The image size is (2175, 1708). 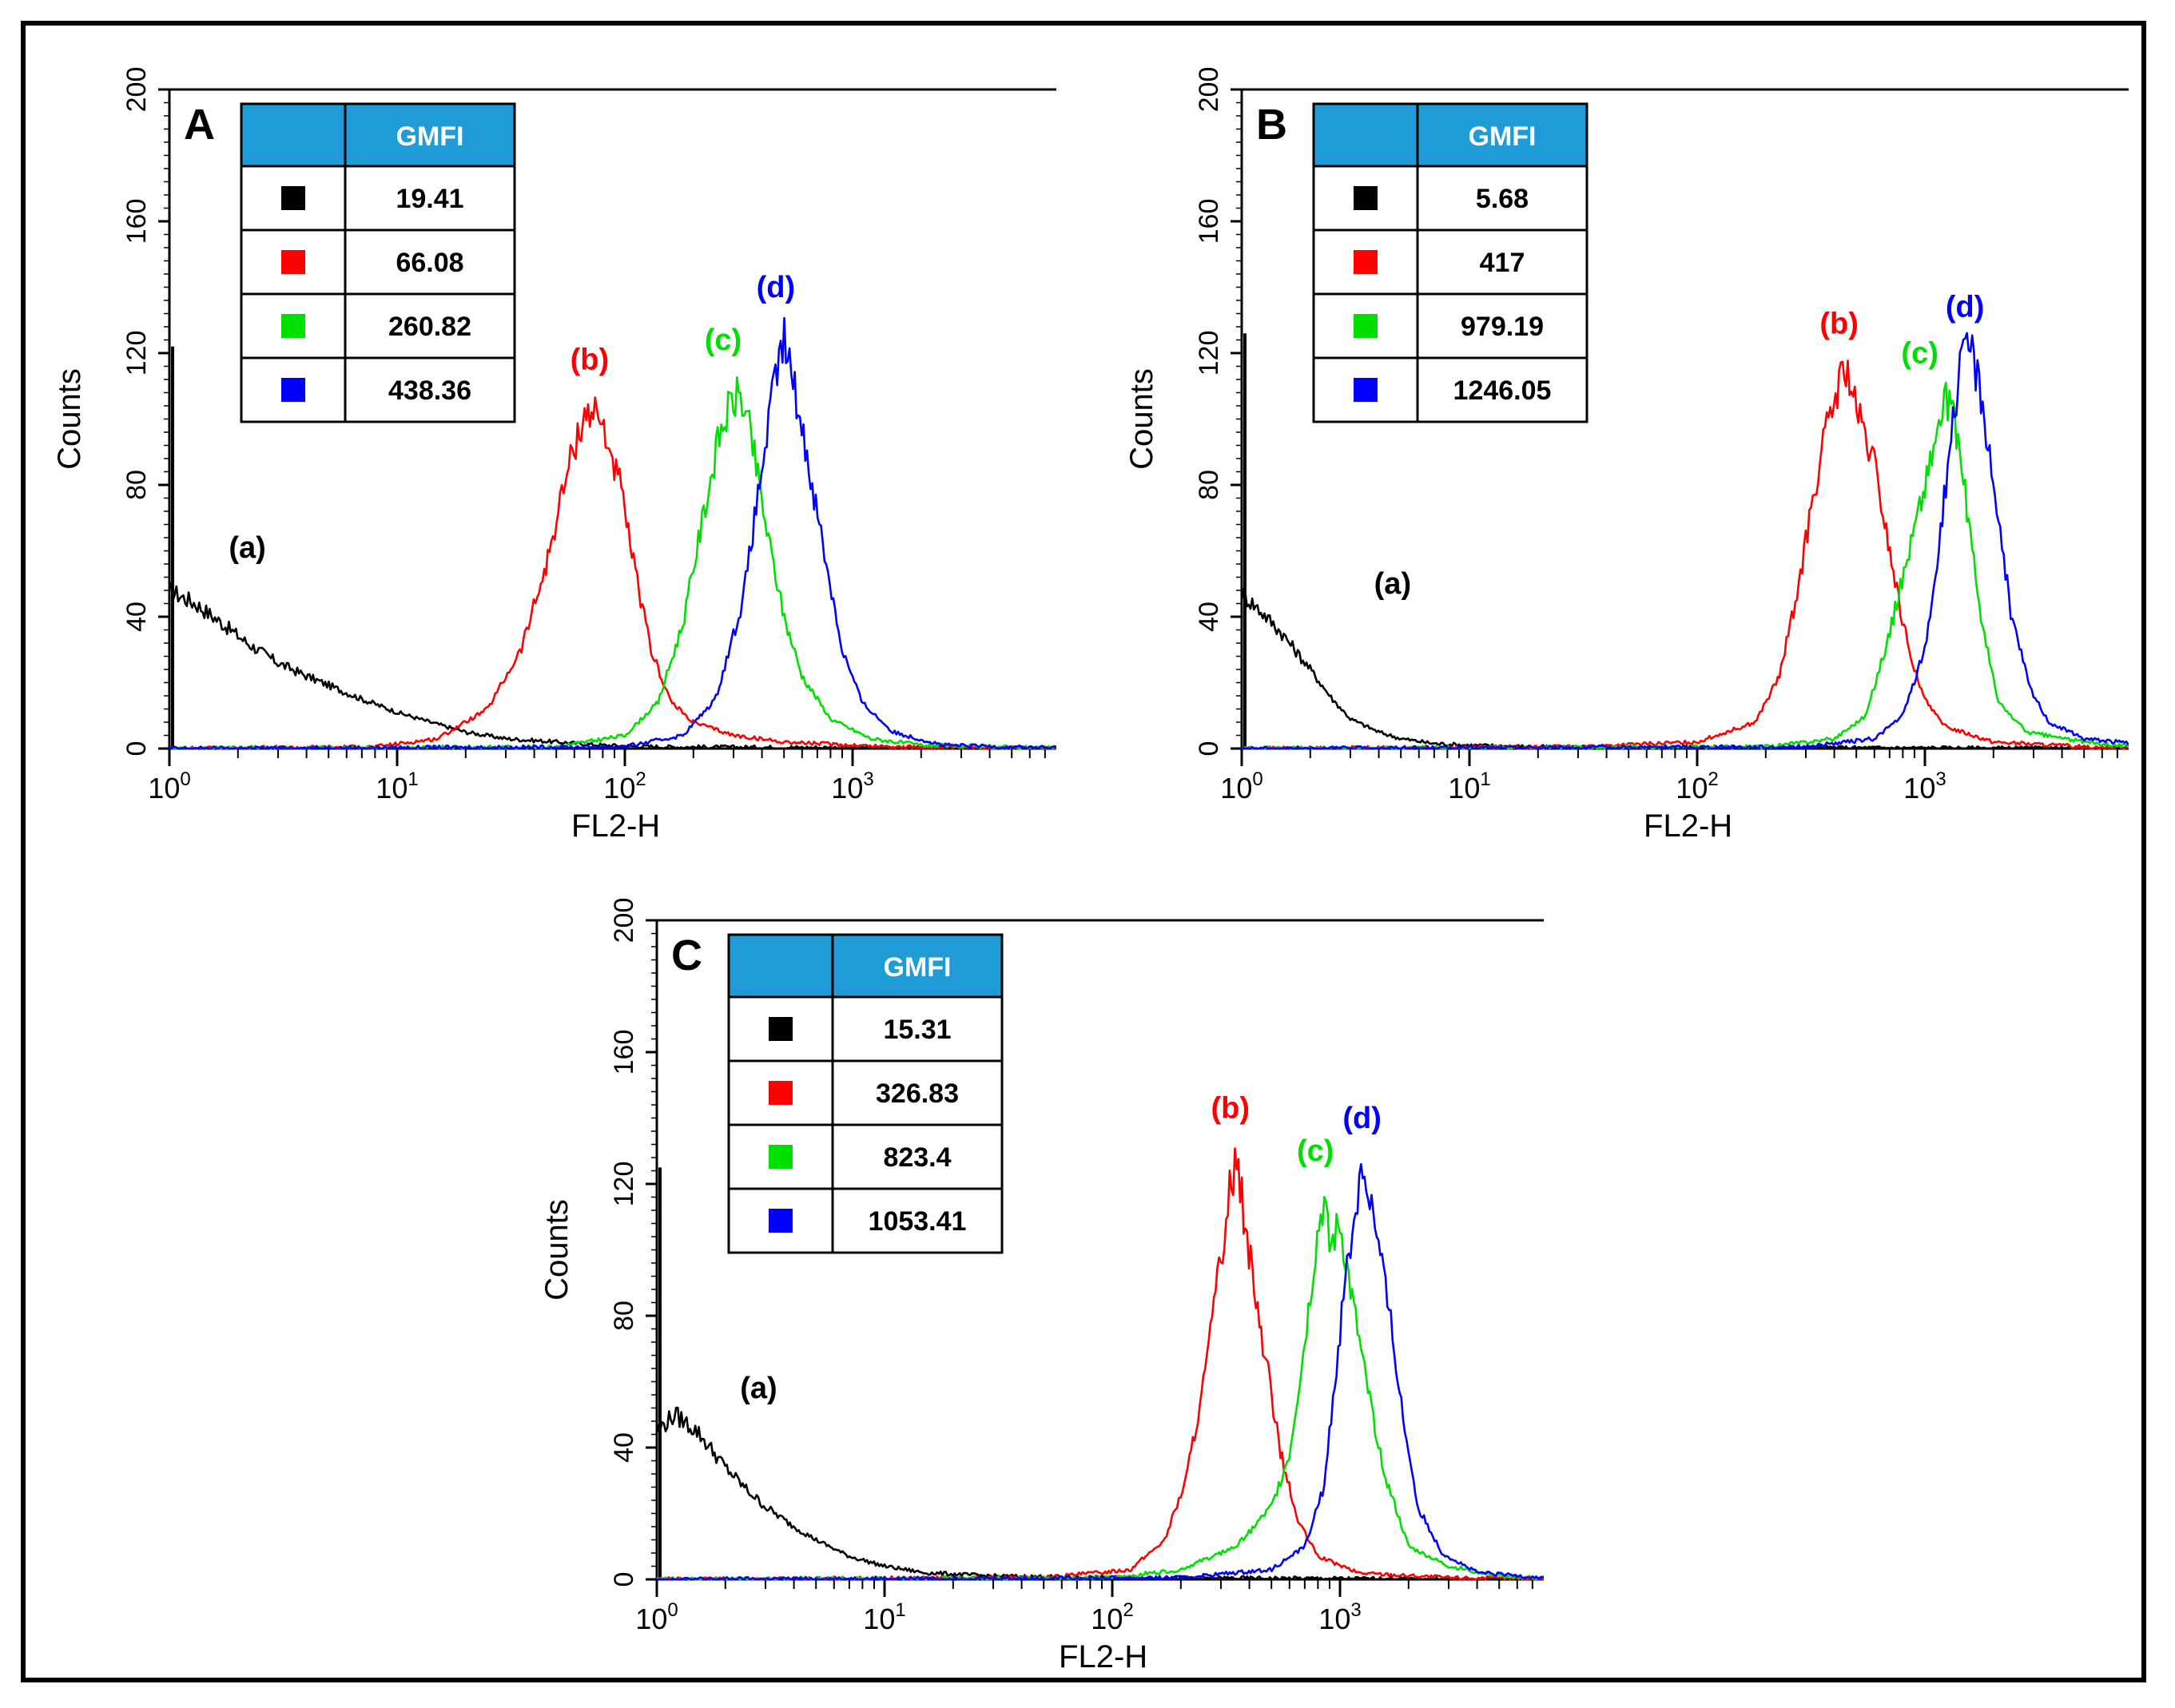 I want to click on legend-value: 417, so click(x=1503, y=263).